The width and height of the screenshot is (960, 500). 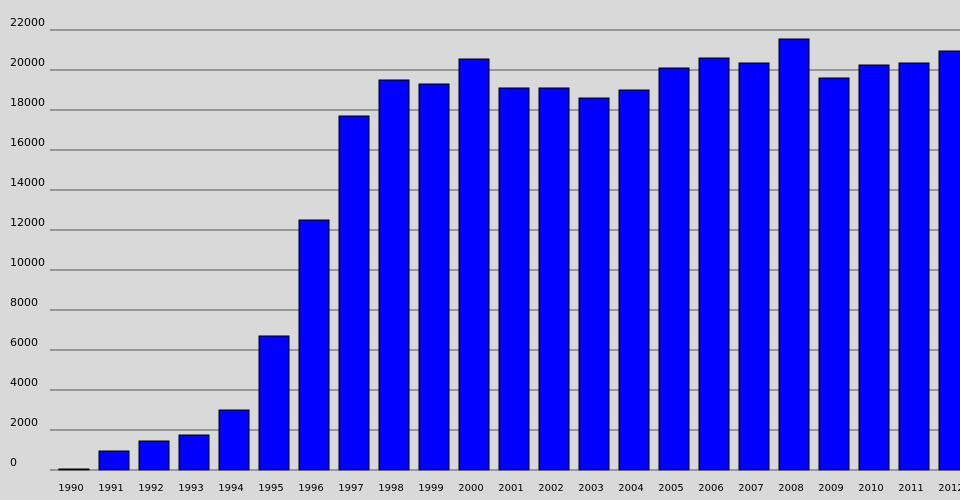 I want to click on x-tick-label: 1997, so click(x=350, y=488).